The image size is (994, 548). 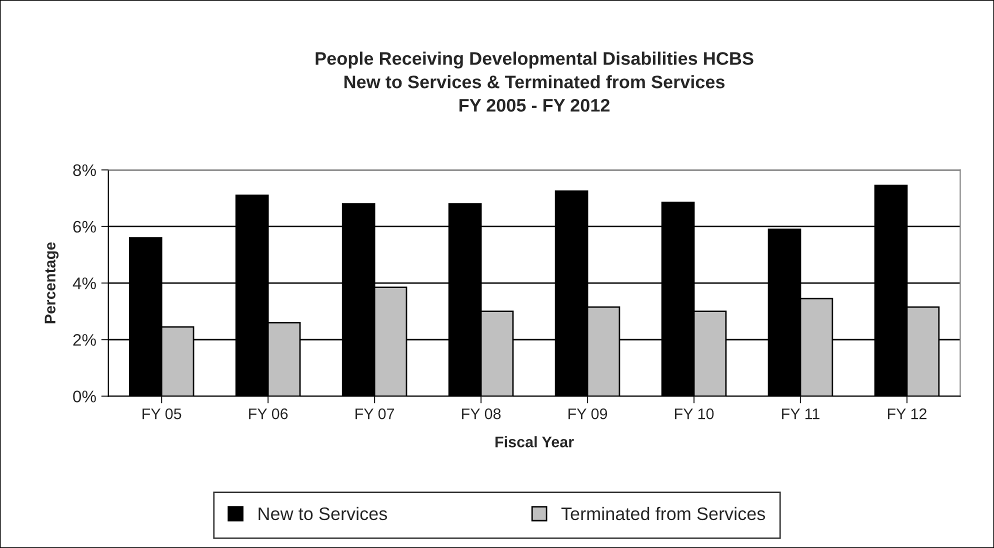 I want to click on x-tick-label: FY 12, so click(x=907, y=414).